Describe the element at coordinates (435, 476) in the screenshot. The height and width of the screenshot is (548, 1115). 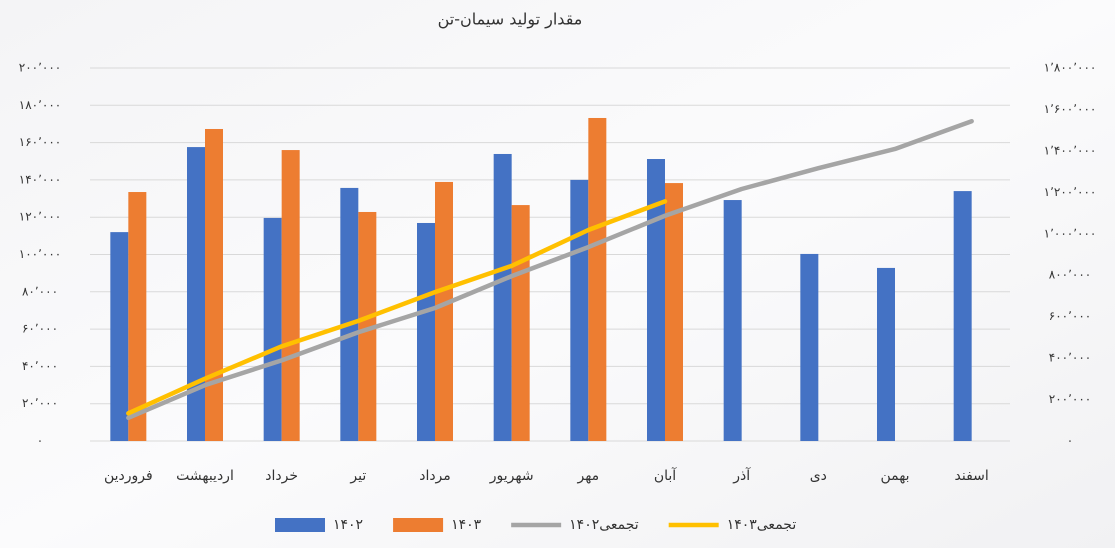
I see `x-tick-label: مرداد` at that location.